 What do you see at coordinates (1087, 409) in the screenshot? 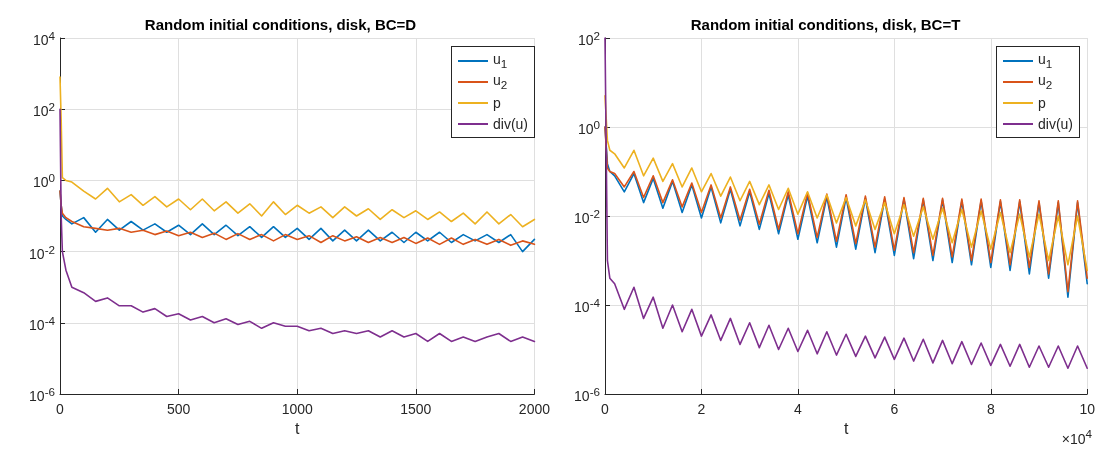
I see `x-tick-label: 10` at bounding box center [1087, 409].